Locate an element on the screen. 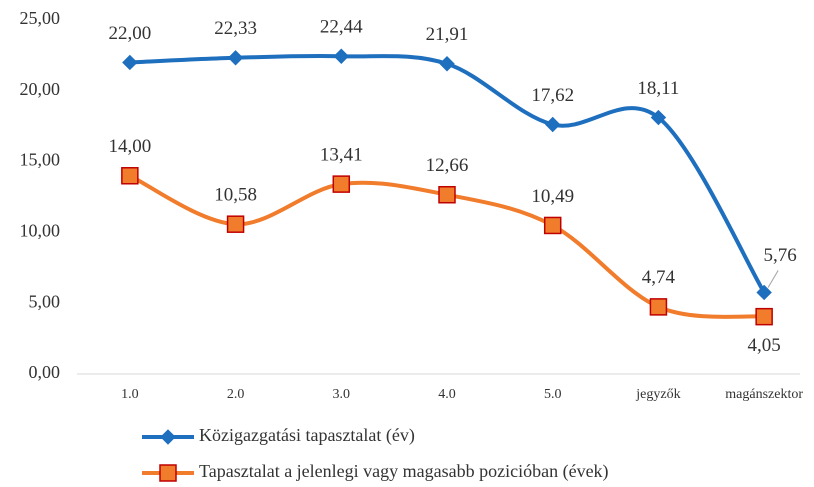 The width and height of the screenshot is (814, 487). legend-label: Közigazgatási tapasztalat (év) is located at coordinates (307, 435).